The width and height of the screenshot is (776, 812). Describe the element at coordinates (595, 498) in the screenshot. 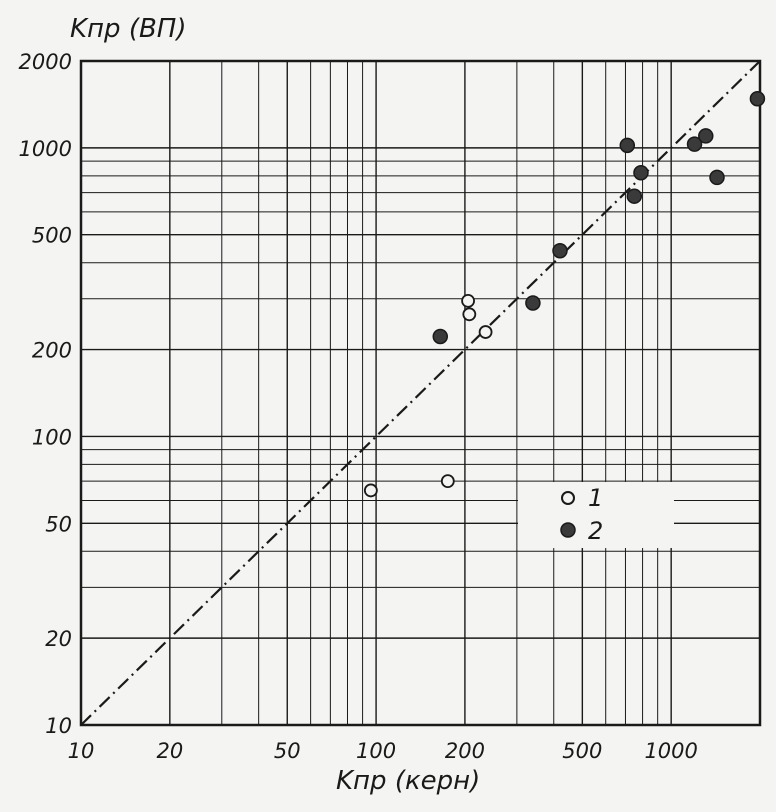

I see `legend-label-series-1: 1` at that location.